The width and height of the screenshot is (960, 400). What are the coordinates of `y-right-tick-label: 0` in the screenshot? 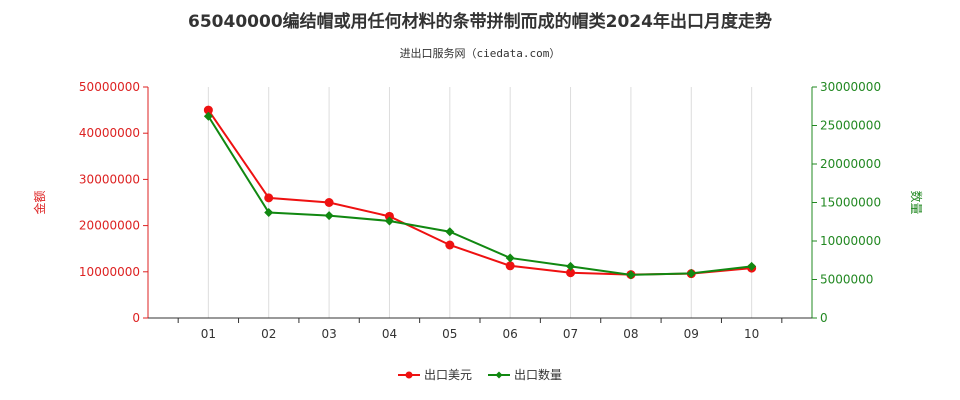 It's located at (824, 318).